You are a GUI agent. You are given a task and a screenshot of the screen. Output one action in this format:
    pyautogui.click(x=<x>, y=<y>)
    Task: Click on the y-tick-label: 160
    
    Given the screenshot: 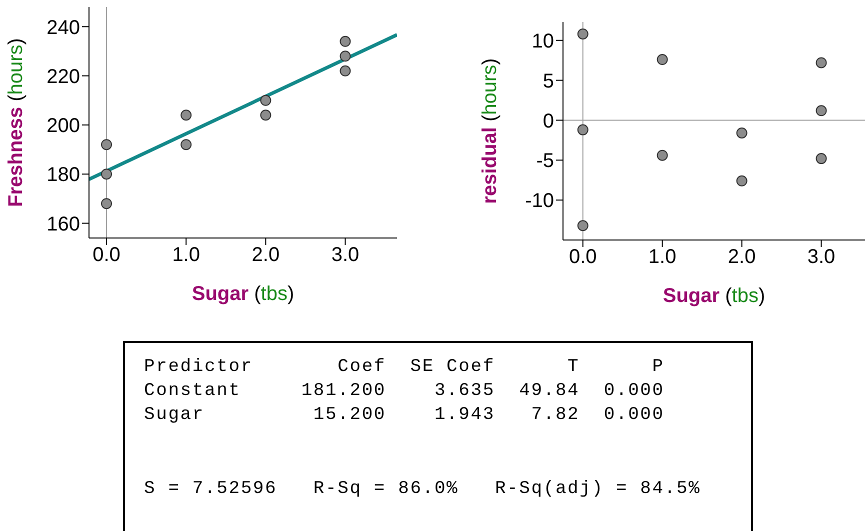 What is the action you would take?
    pyautogui.click(x=63, y=224)
    